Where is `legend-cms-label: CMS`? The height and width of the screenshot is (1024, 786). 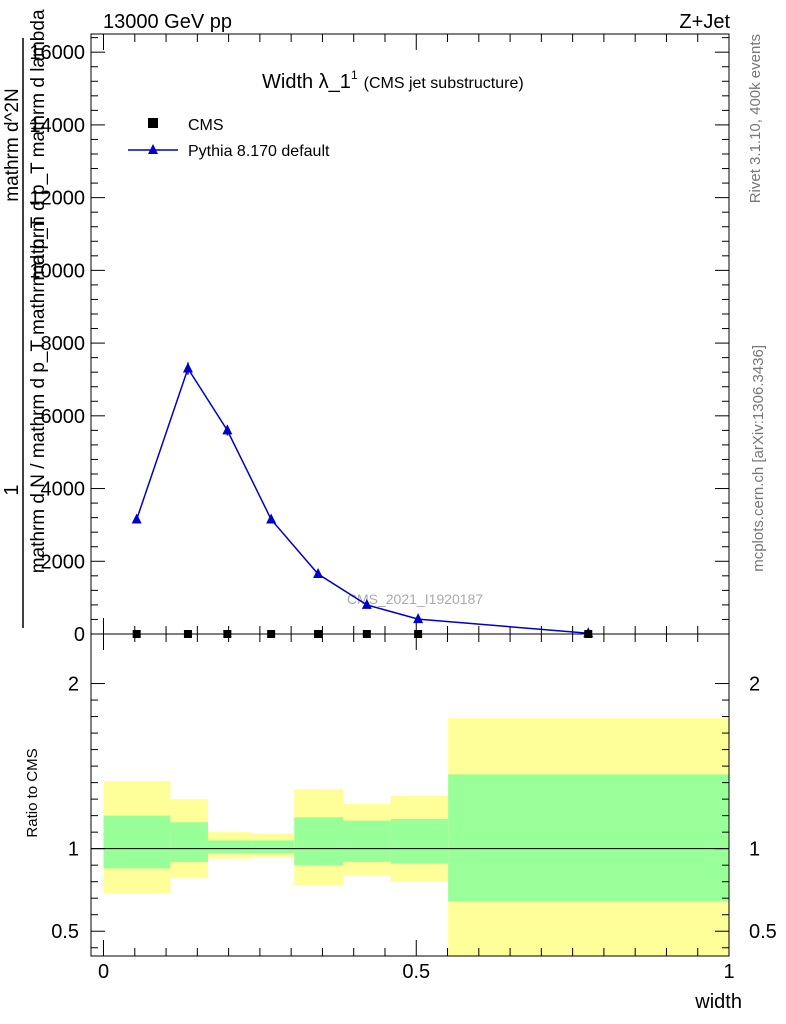 legend-cms-label: CMS is located at coordinates (206, 125).